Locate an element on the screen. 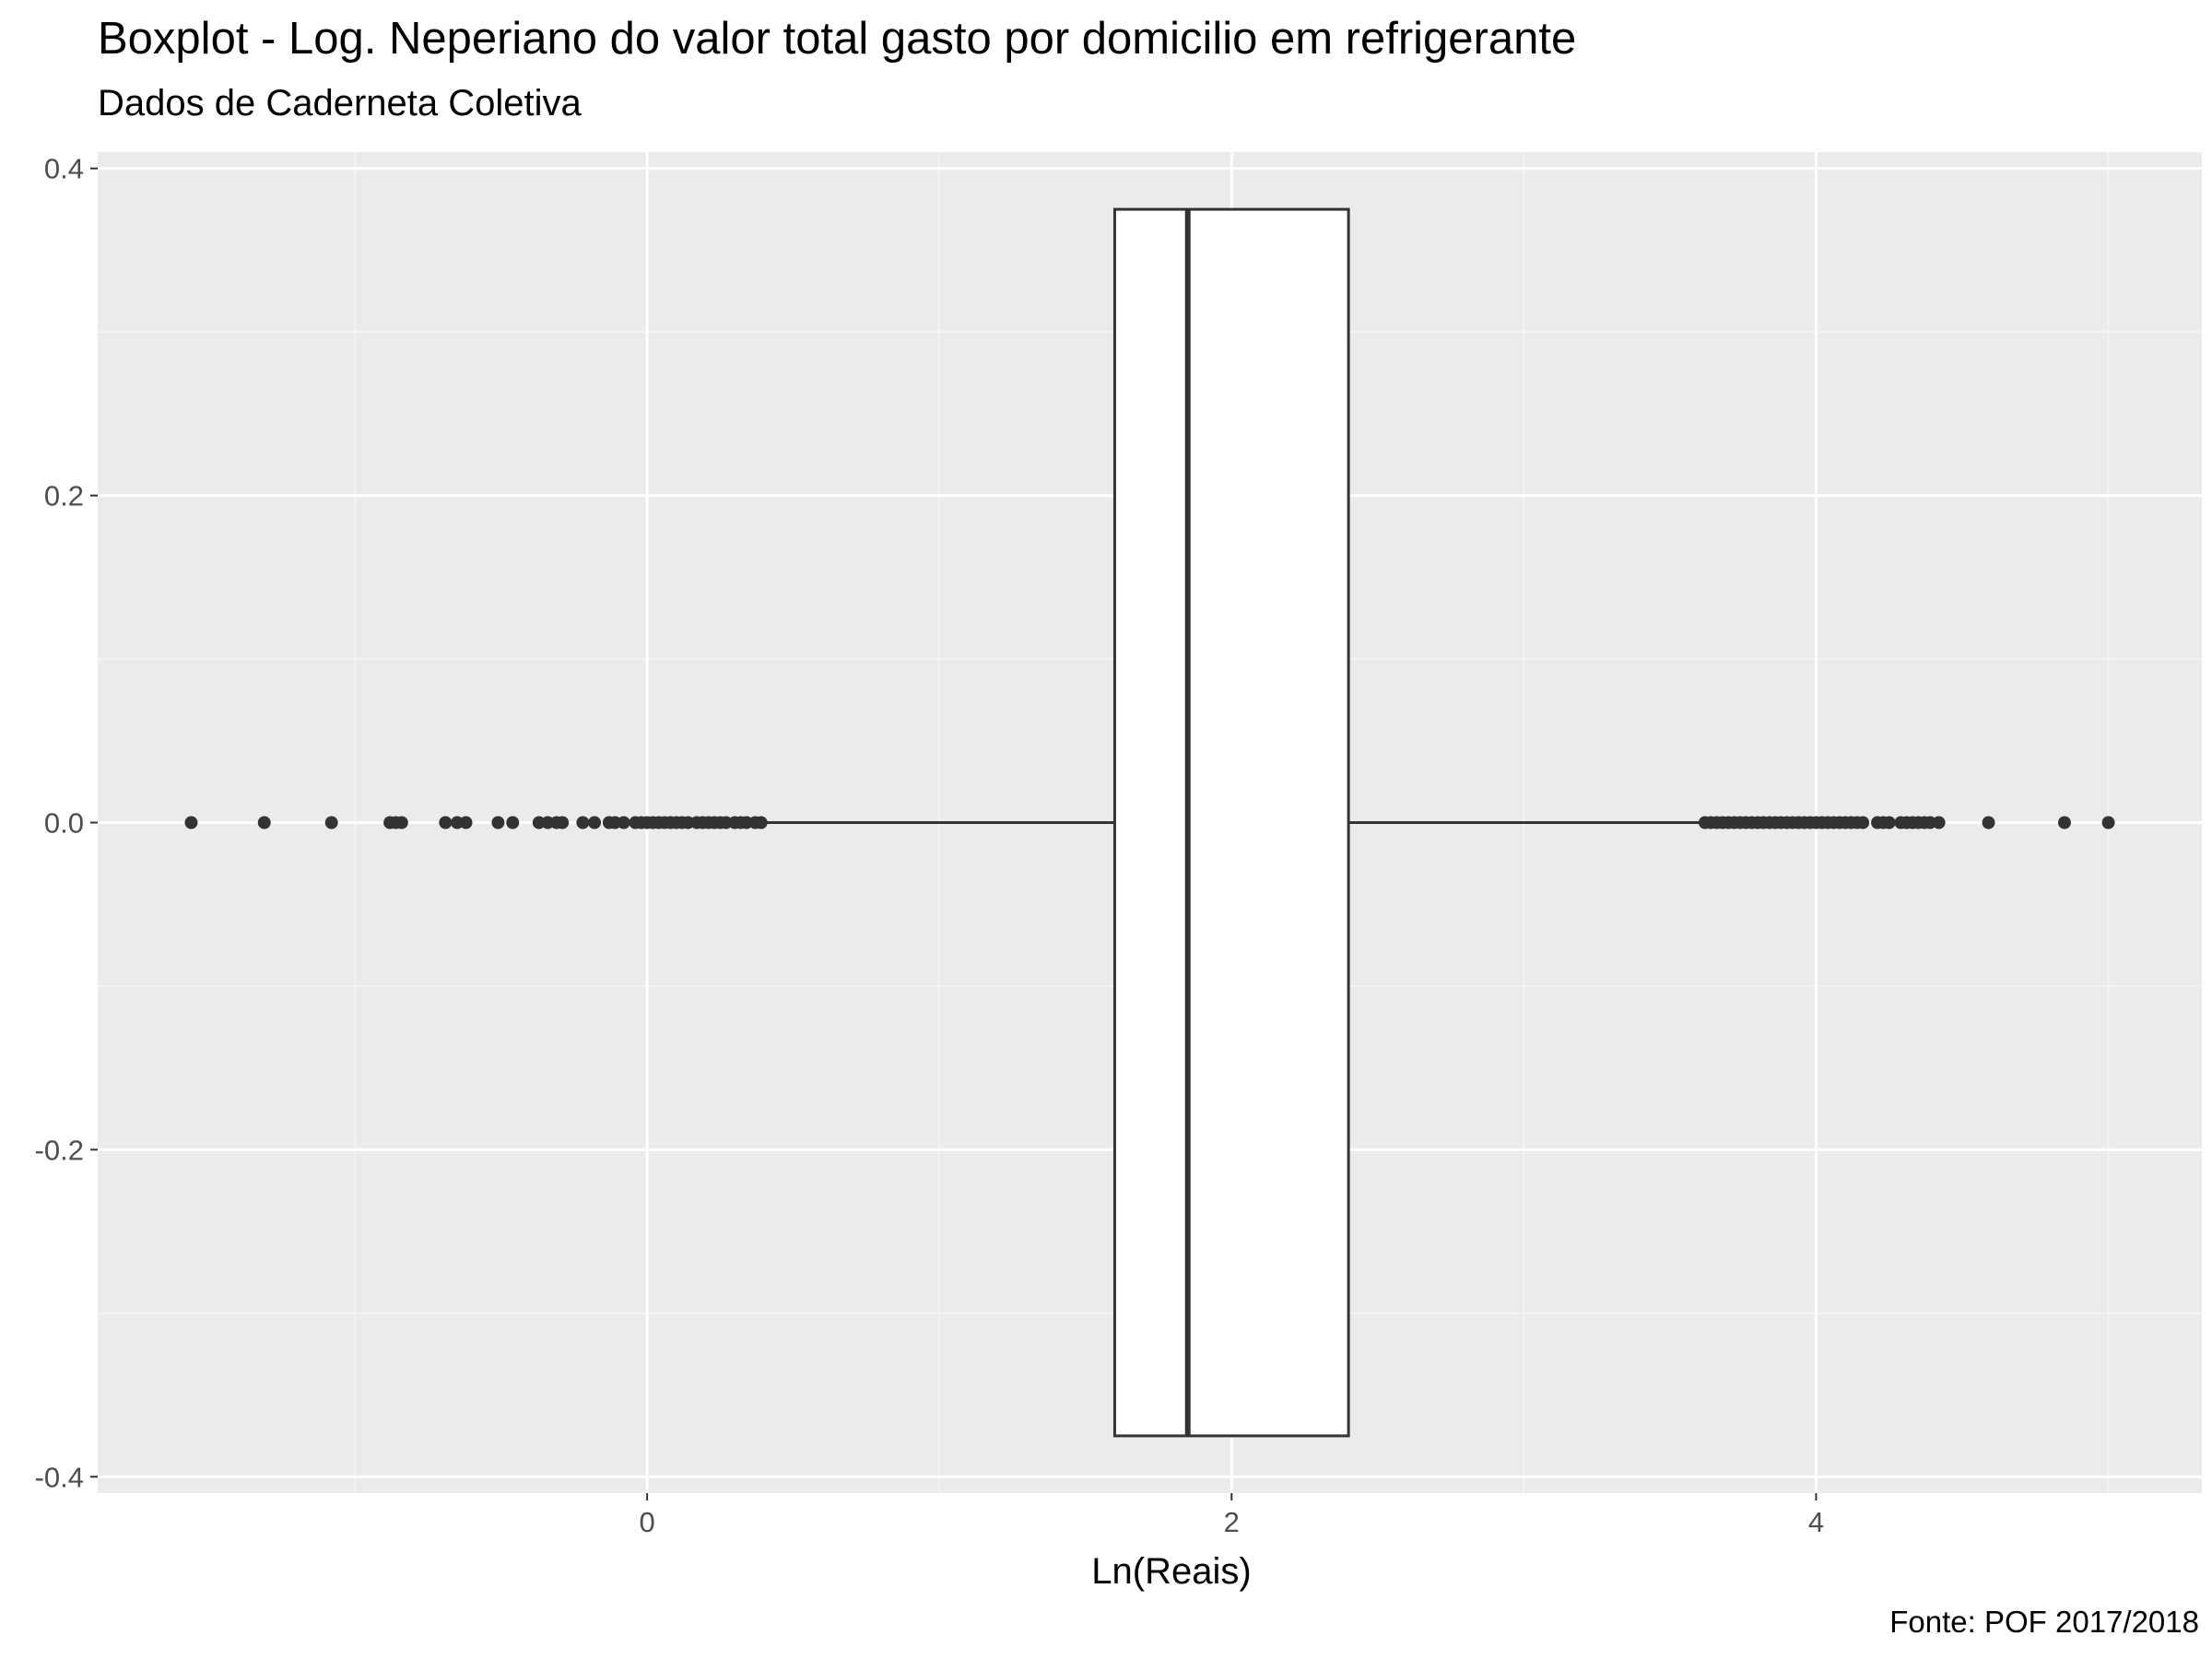  y-tick-labels: -0.4 -0.2 0.0 0.2 0.4 is located at coordinates (59, 823).